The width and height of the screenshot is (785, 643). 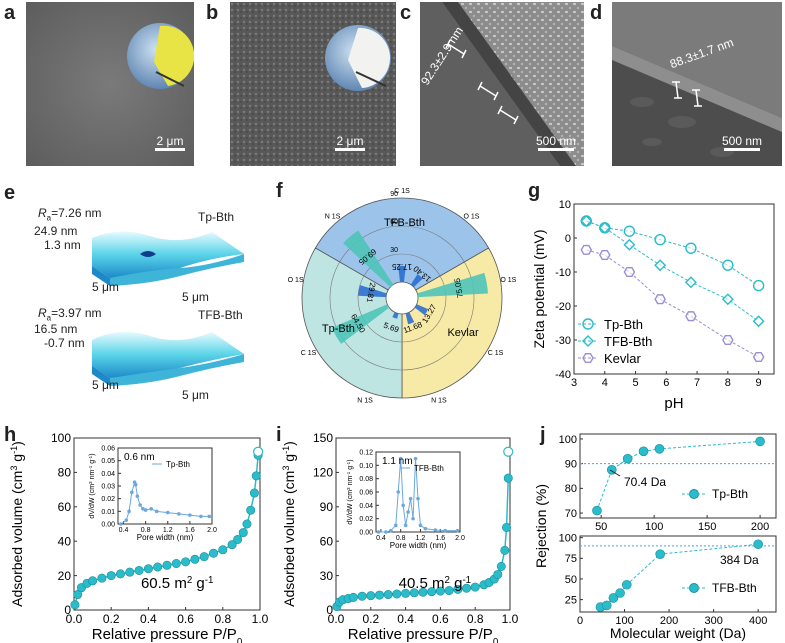 I want to click on rej-Tp-Bth-ytick-label: 100, so click(x=568, y=440).